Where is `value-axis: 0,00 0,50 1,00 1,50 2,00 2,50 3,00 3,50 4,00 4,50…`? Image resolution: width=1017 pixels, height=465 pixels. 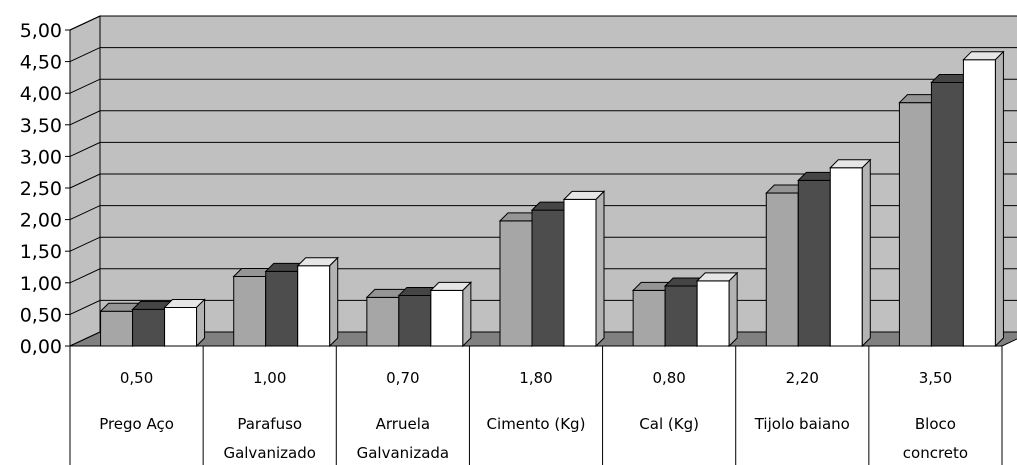
value-axis: 0,00 0,50 1,00 1,50 2,00 2,50 3,00 3,50 4,00 4,50… is located at coordinates (45, 189).